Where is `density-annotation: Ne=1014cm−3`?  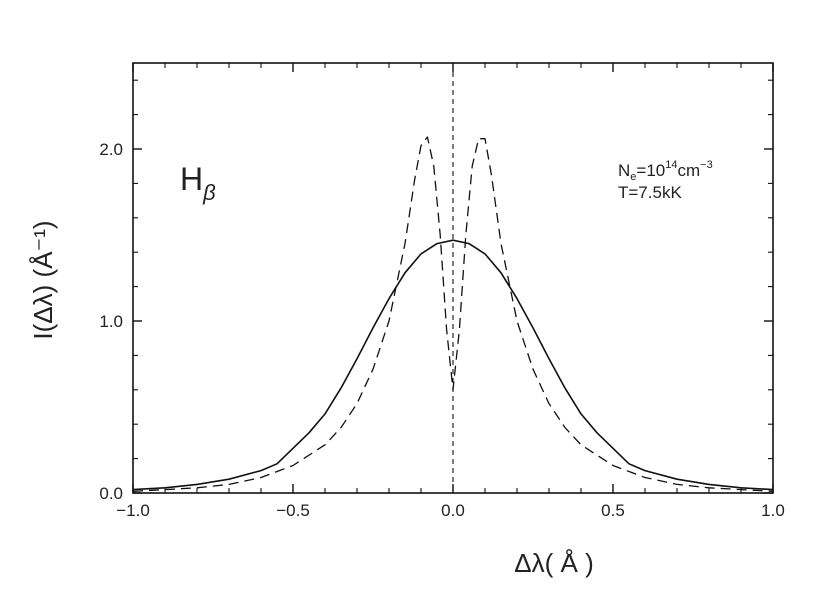 density-annotation: Ne=1014cm−3 is located at coordinates (665, 171).